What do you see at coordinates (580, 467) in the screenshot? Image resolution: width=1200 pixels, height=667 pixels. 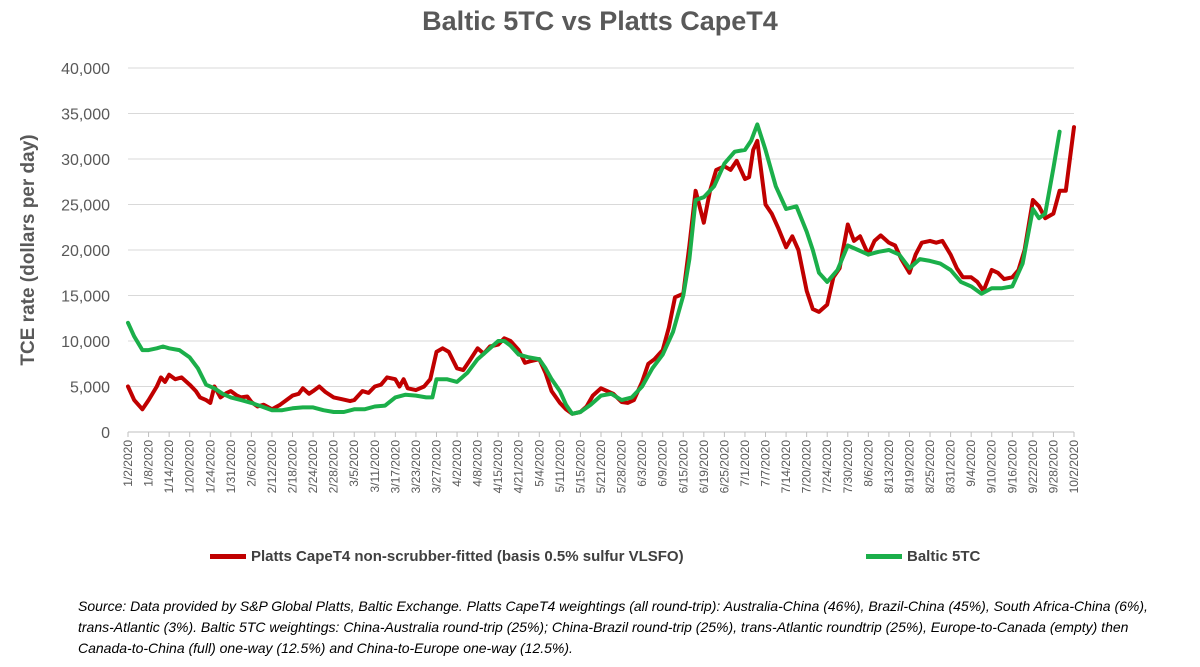 I see `x-tick-label: 5/15/2020` at bounding box center [580, 467].